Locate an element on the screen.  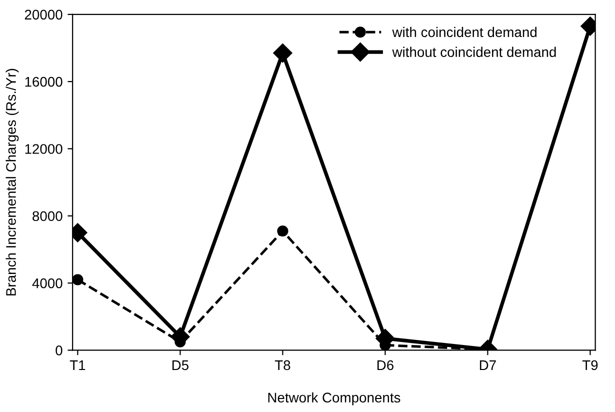
y-tick-label: 20000 is located at coordinates (43, 15).